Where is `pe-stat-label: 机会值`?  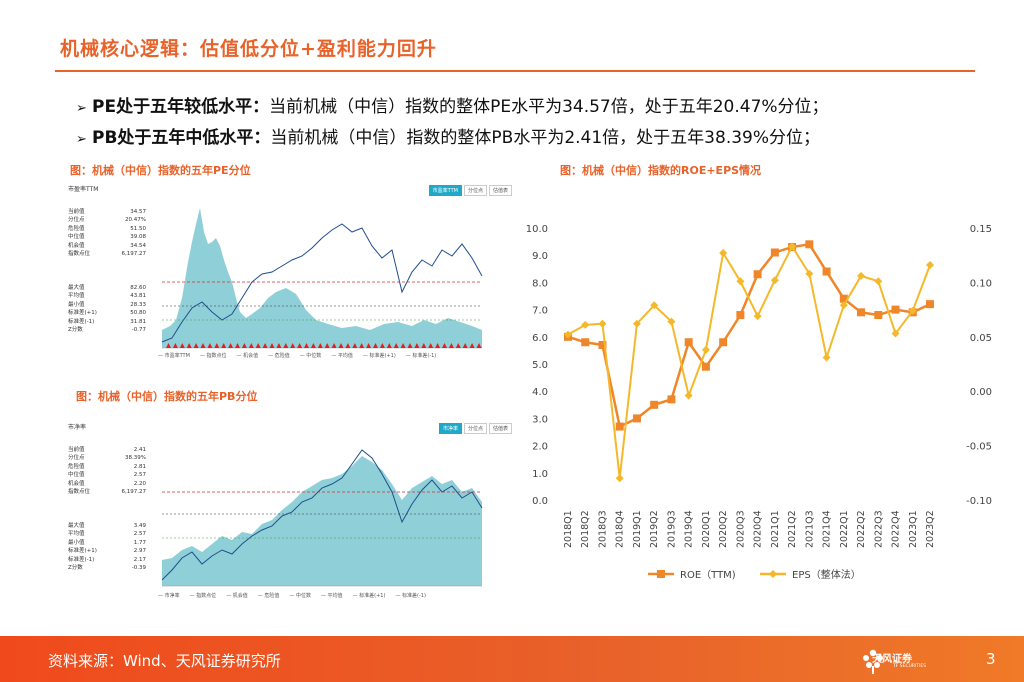
pe-stat-label: 机会值 is located at coordinates (76, 245).